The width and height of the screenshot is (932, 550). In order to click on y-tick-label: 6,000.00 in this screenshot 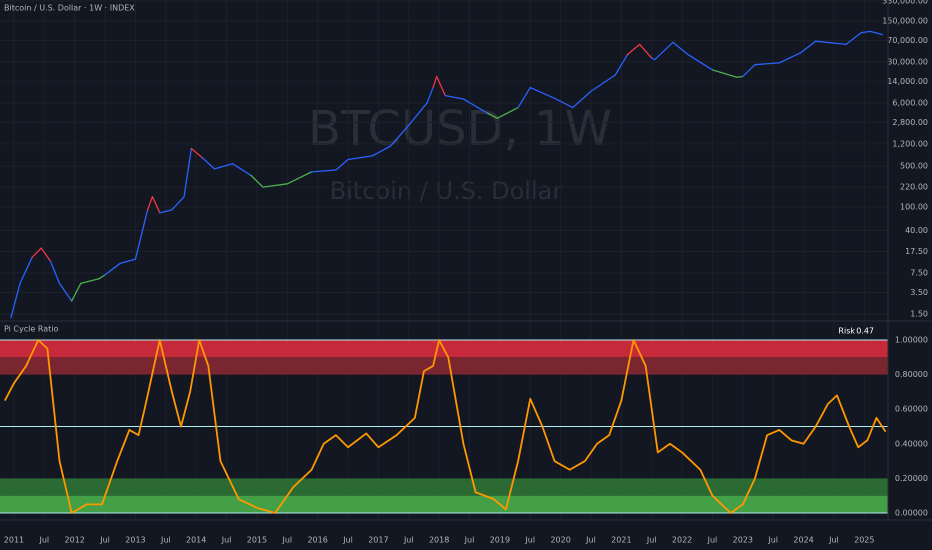, I will do `click(910, 102)`.